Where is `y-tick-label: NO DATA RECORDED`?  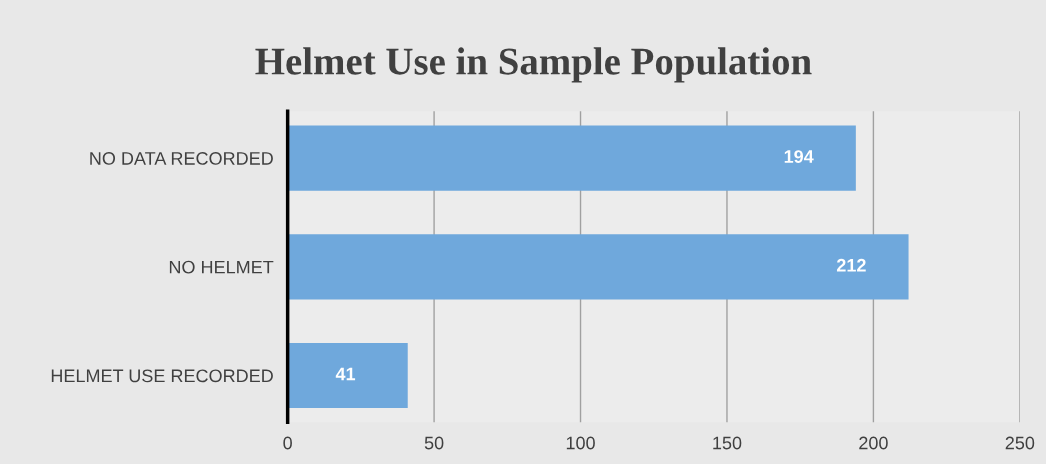
y-tick-label: NO DATA RECORDED is located at coordinates (181, 158).